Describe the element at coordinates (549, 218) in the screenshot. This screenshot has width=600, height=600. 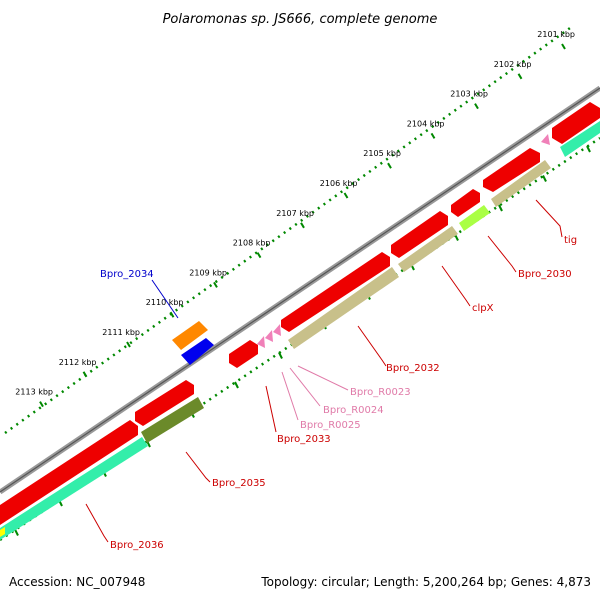
I see `callout-tig` at that location.